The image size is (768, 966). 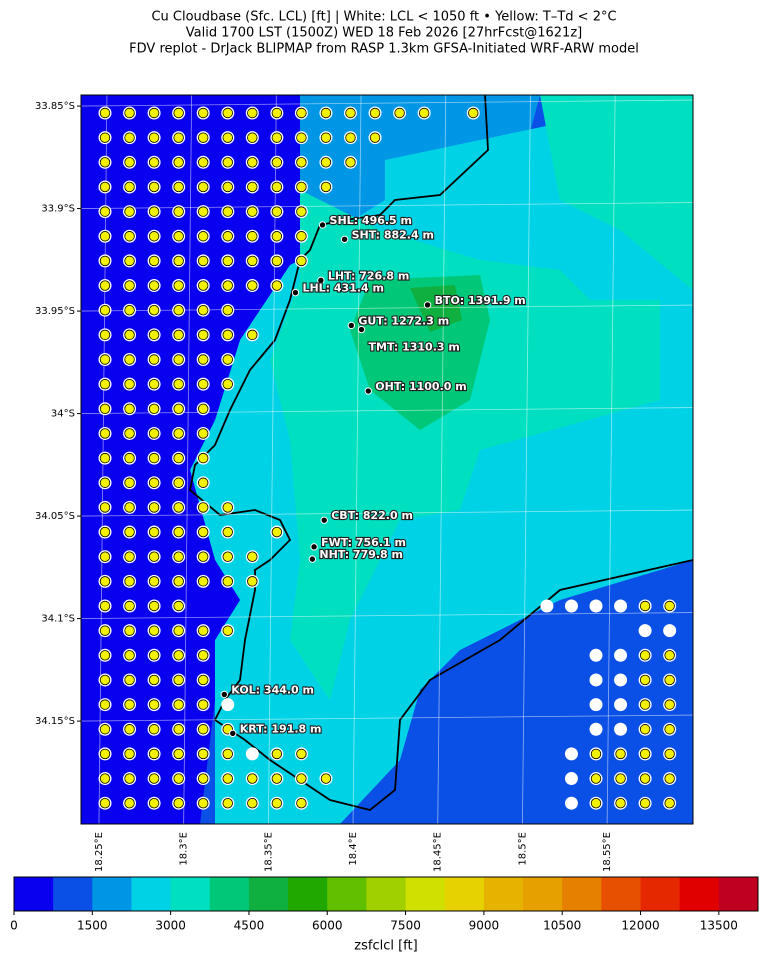 What do you see at coordinates (368, 275) in the screenshot?
I see `station-label: LHT: 726.8 m` at bounding box center [368, 275].